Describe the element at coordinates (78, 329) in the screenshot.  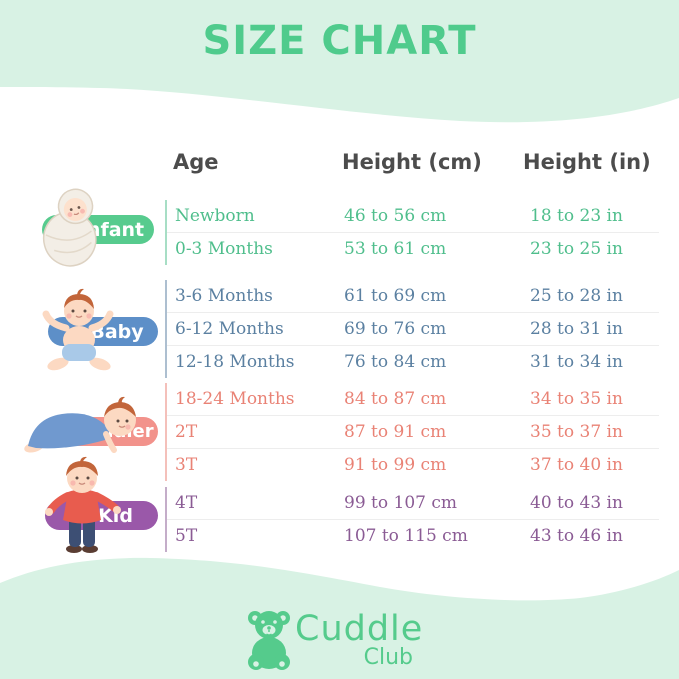
I see `sitting-baby-illustration` at that location.